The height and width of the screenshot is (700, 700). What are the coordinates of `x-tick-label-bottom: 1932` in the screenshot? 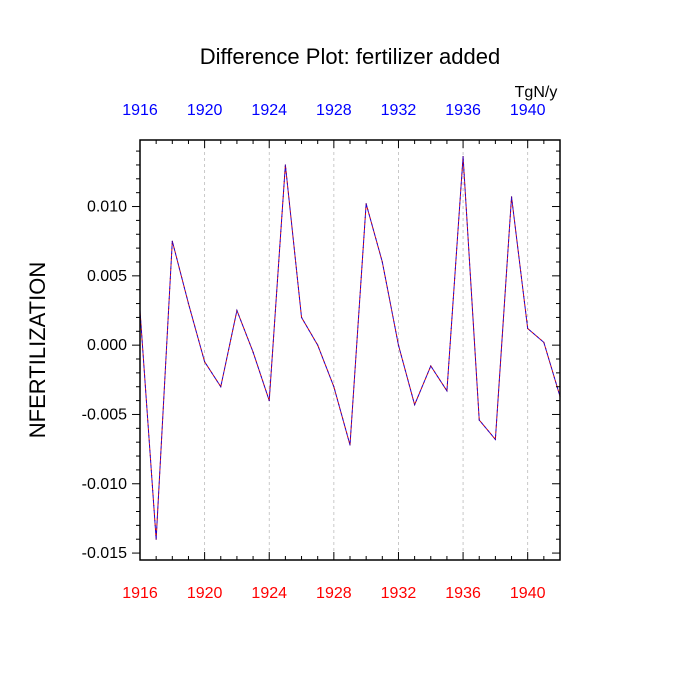 It's located at (399, 593).